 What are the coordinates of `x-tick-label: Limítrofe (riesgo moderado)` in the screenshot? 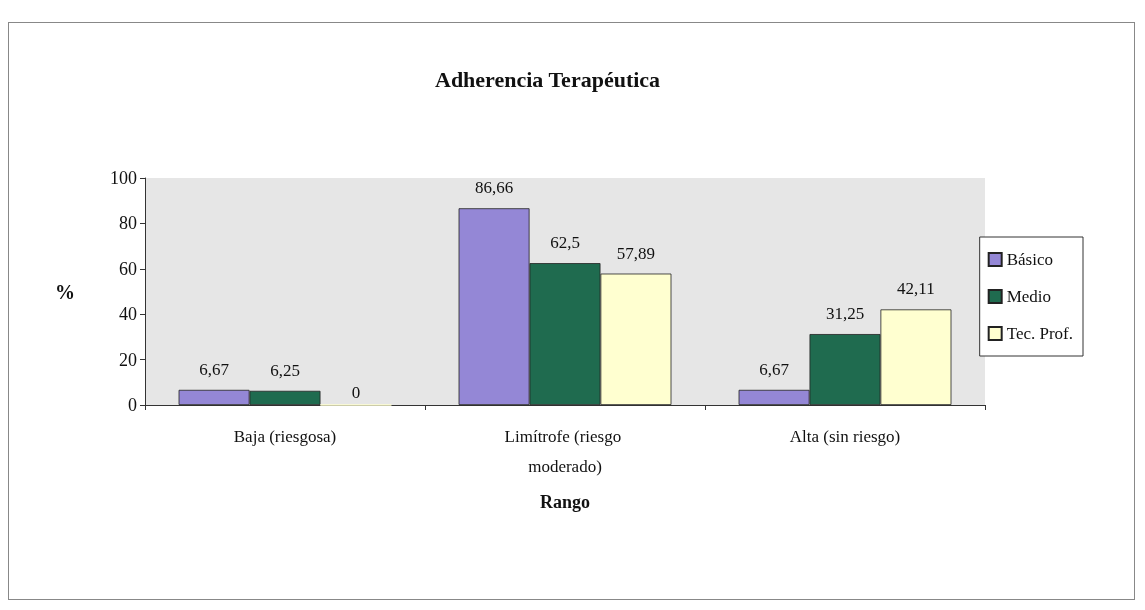 It's located at (565, 451).